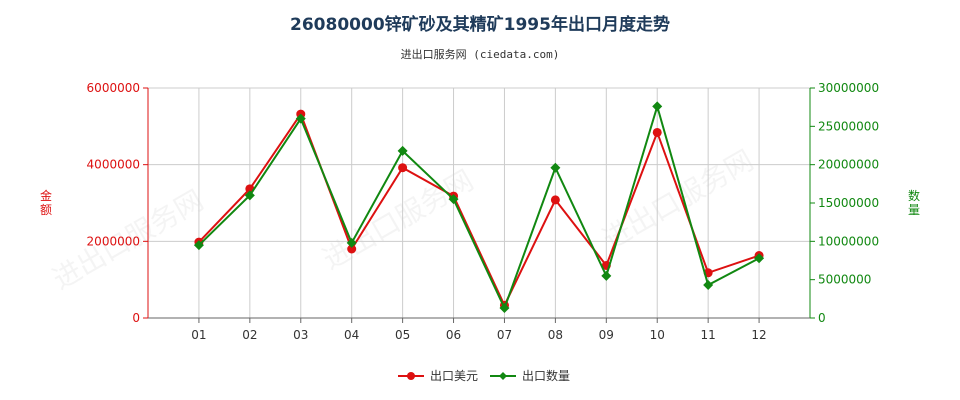 This screenshot has height=400, width=960. I want to click on x-tick-label: 09, so click(606, 335).